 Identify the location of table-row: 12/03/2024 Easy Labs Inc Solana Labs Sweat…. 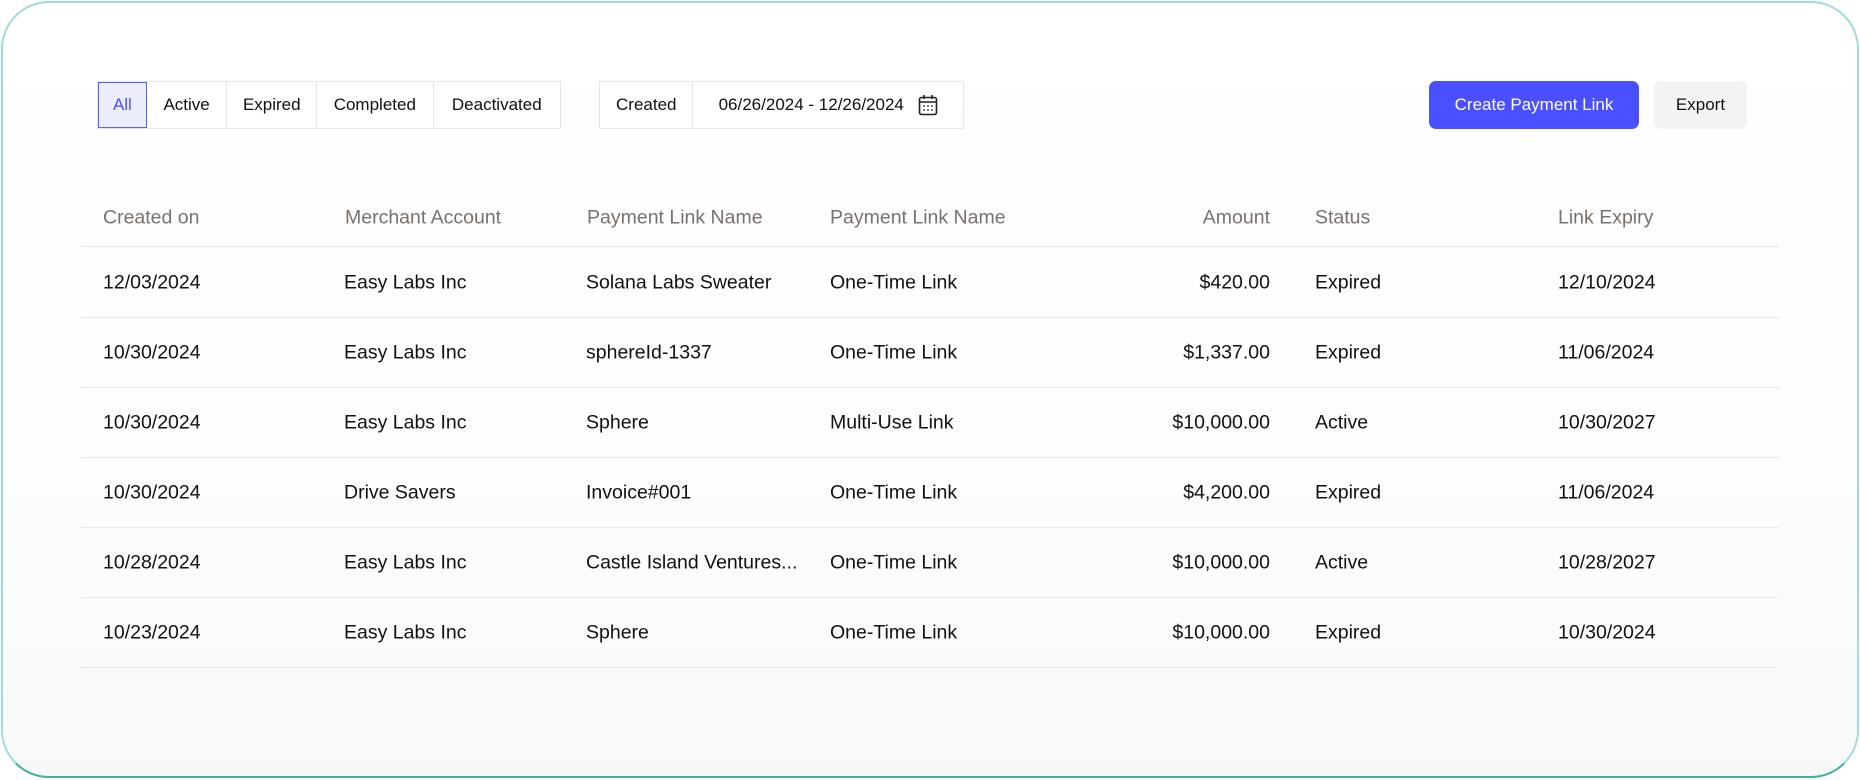
(930, 283).